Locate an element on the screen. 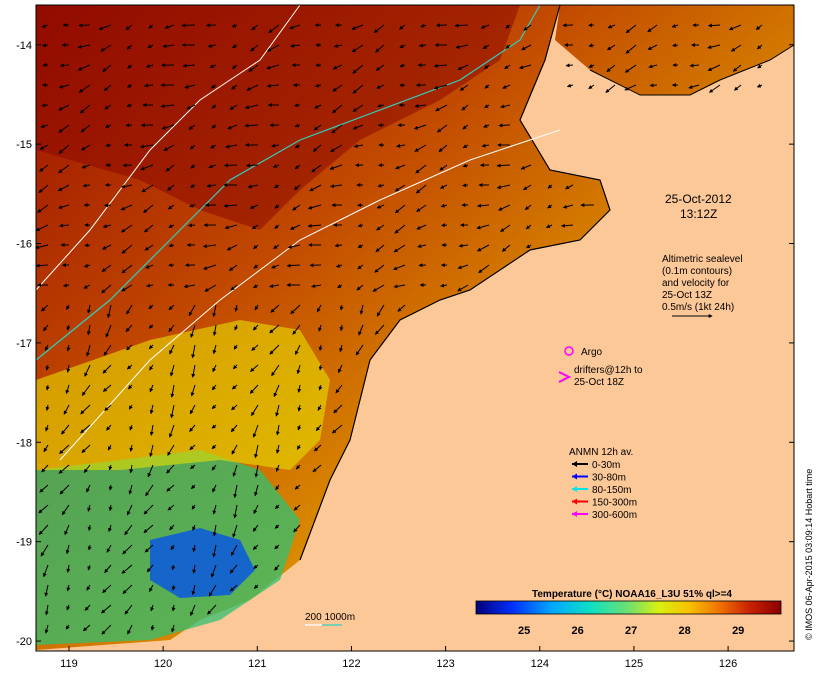 The height and width of the screenshot is (680, 820). sst-cold-patch is located at coordinates (202, 563).